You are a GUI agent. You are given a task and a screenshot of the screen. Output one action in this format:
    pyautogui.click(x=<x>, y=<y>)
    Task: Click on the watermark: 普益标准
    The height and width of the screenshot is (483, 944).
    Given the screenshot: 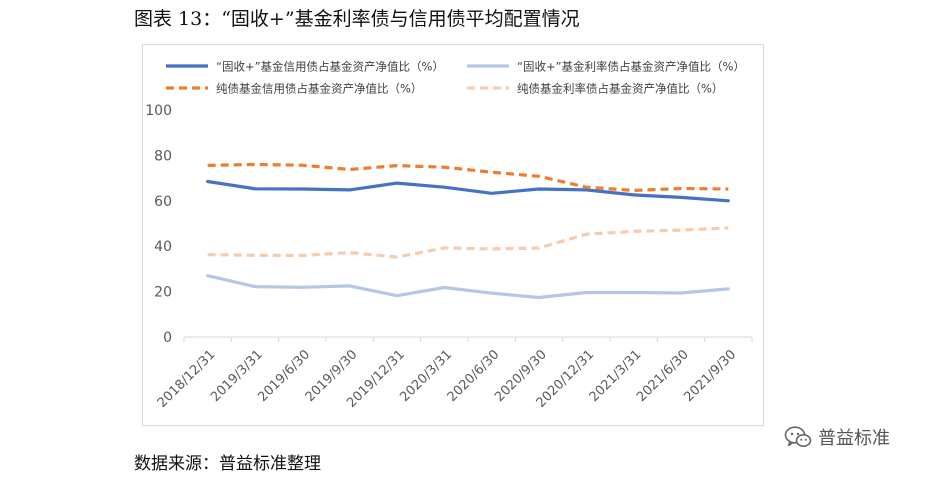 What is the action you would take?
    pyautogui.click(x=837, y=437)
    